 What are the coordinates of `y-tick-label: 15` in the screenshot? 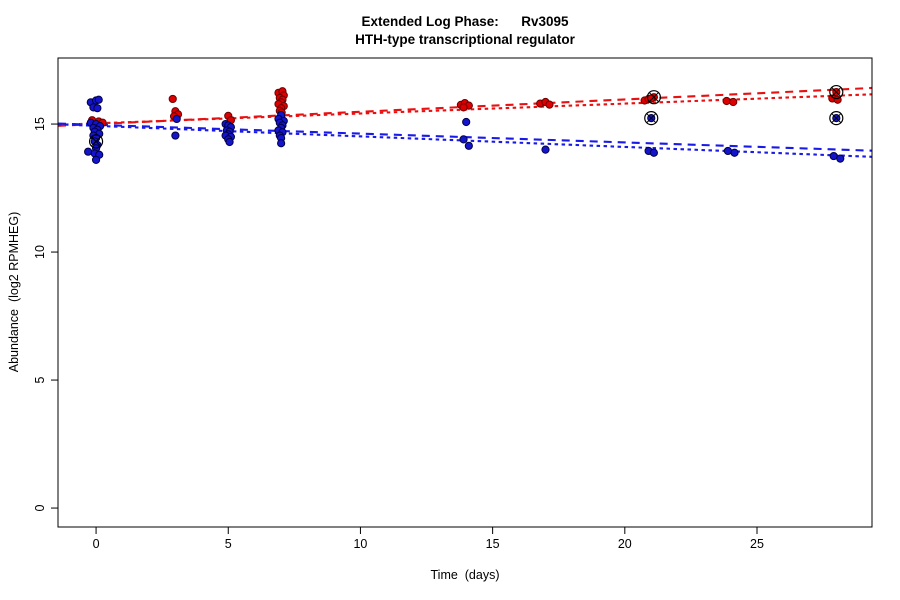 It's located at (40, 124).